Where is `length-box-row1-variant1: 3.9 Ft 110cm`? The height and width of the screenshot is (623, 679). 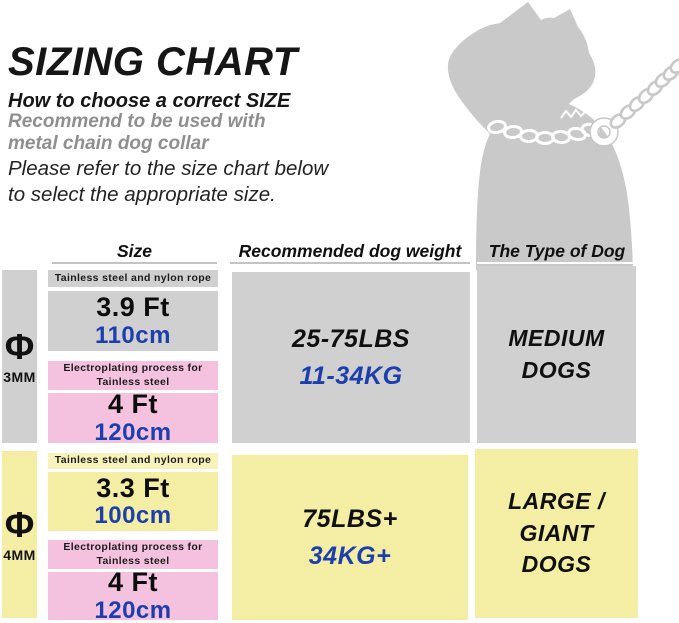 length-box-row1-variant1: 3.9 Ft 110cm is located at coordinates (133, 321).